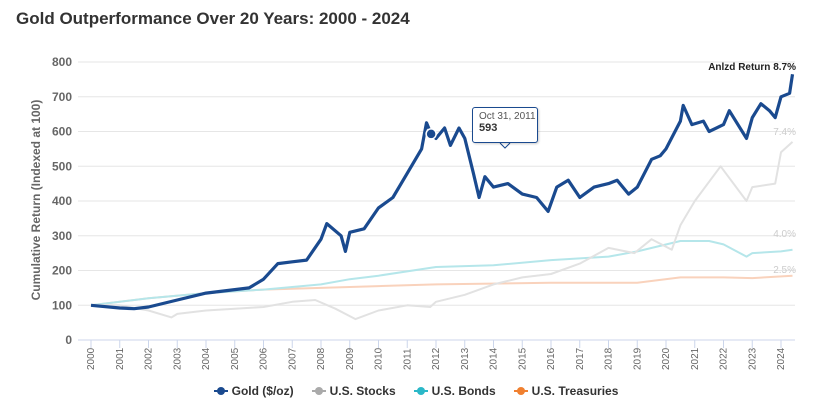  I want to click on x-tick-label: 2021, so click(695, 358).